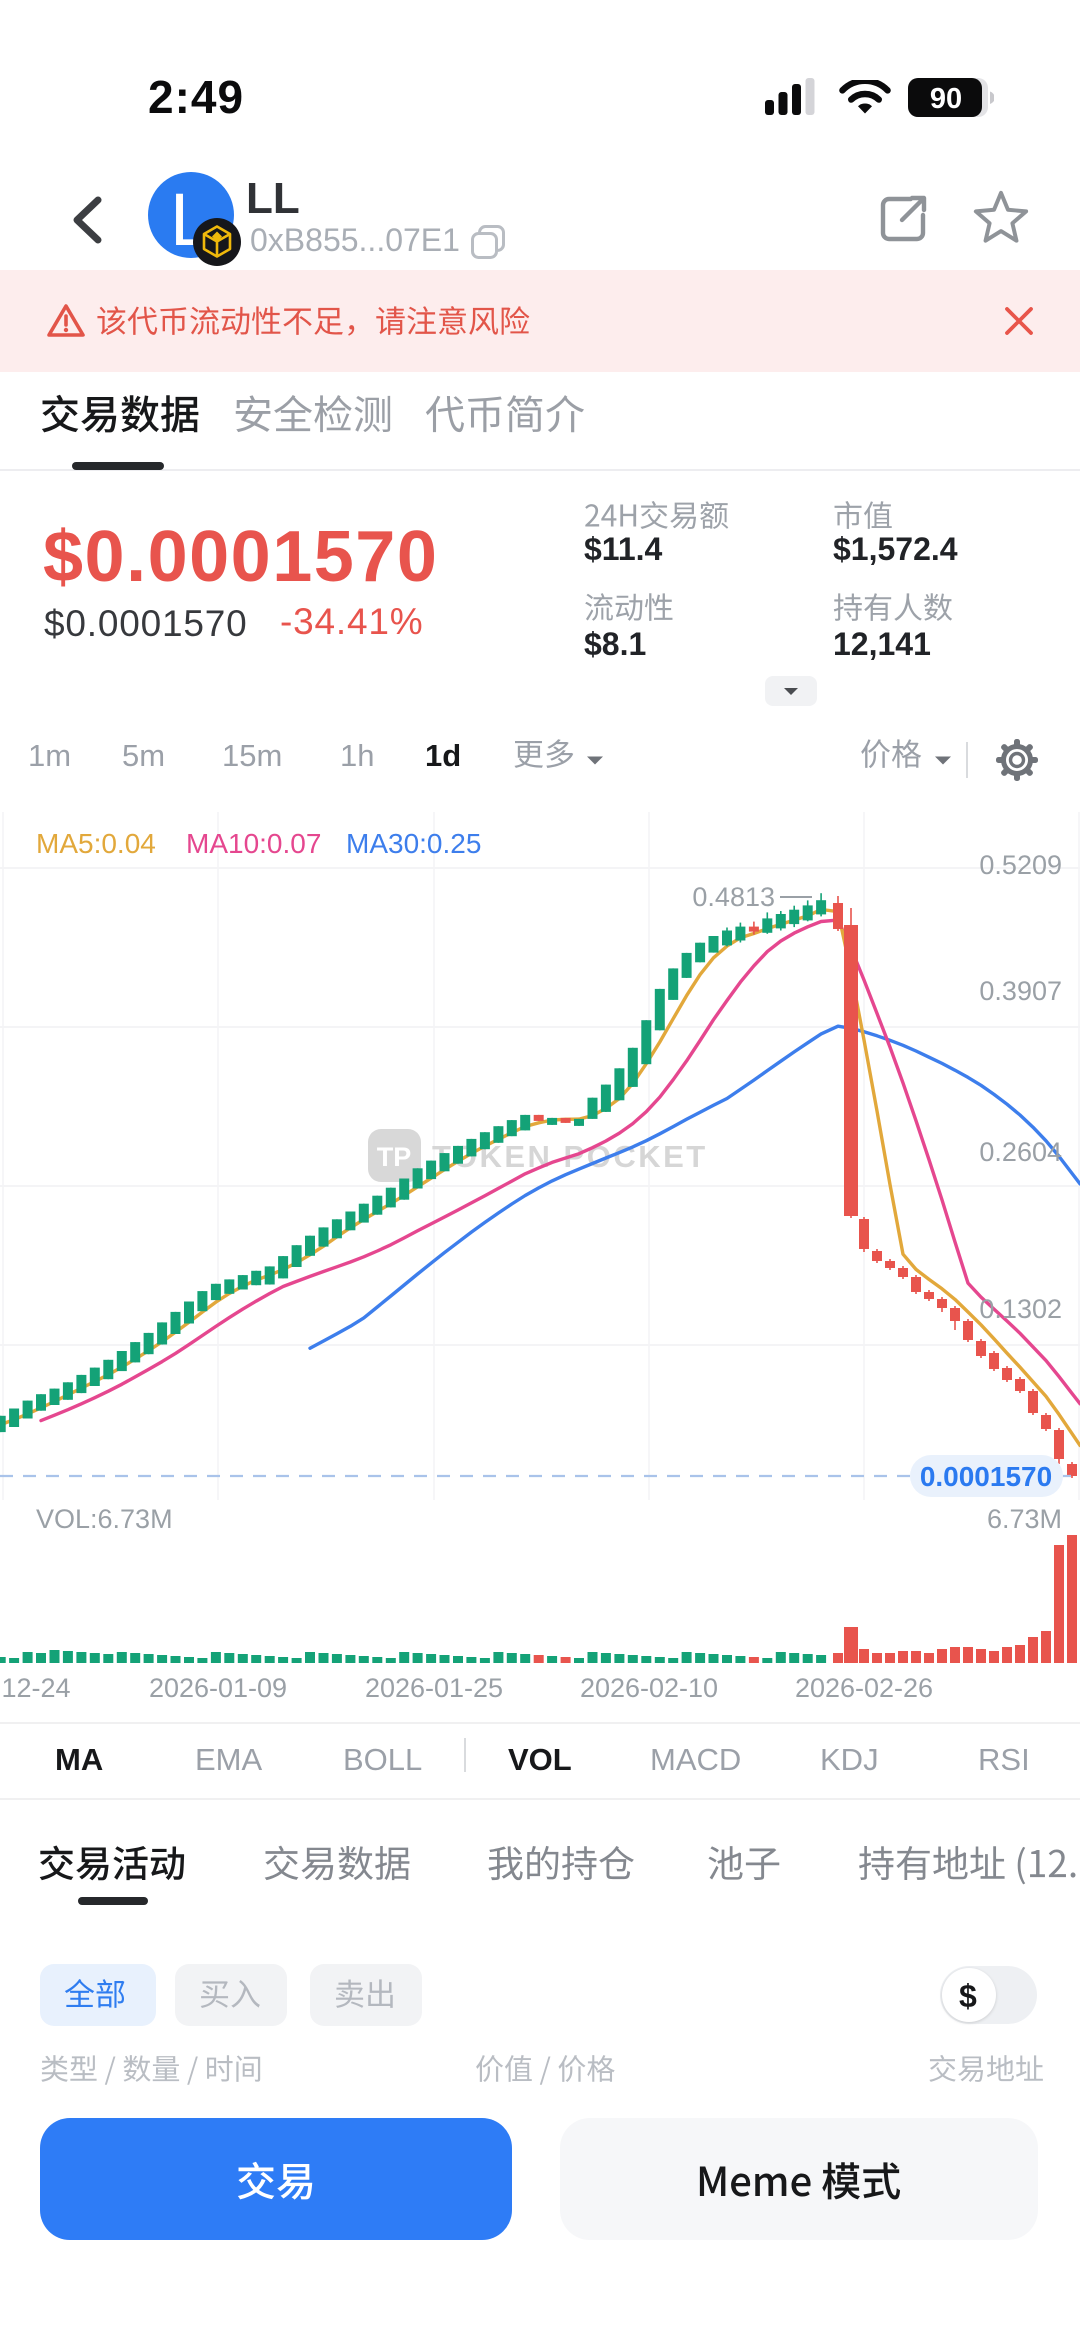 Image resolution: width=1080 pixels, height=2345 pixels. What do you see at coordinates (946, 99) in the screenshot?
I see `svg-text: 90` at bounding box center [946, 99].